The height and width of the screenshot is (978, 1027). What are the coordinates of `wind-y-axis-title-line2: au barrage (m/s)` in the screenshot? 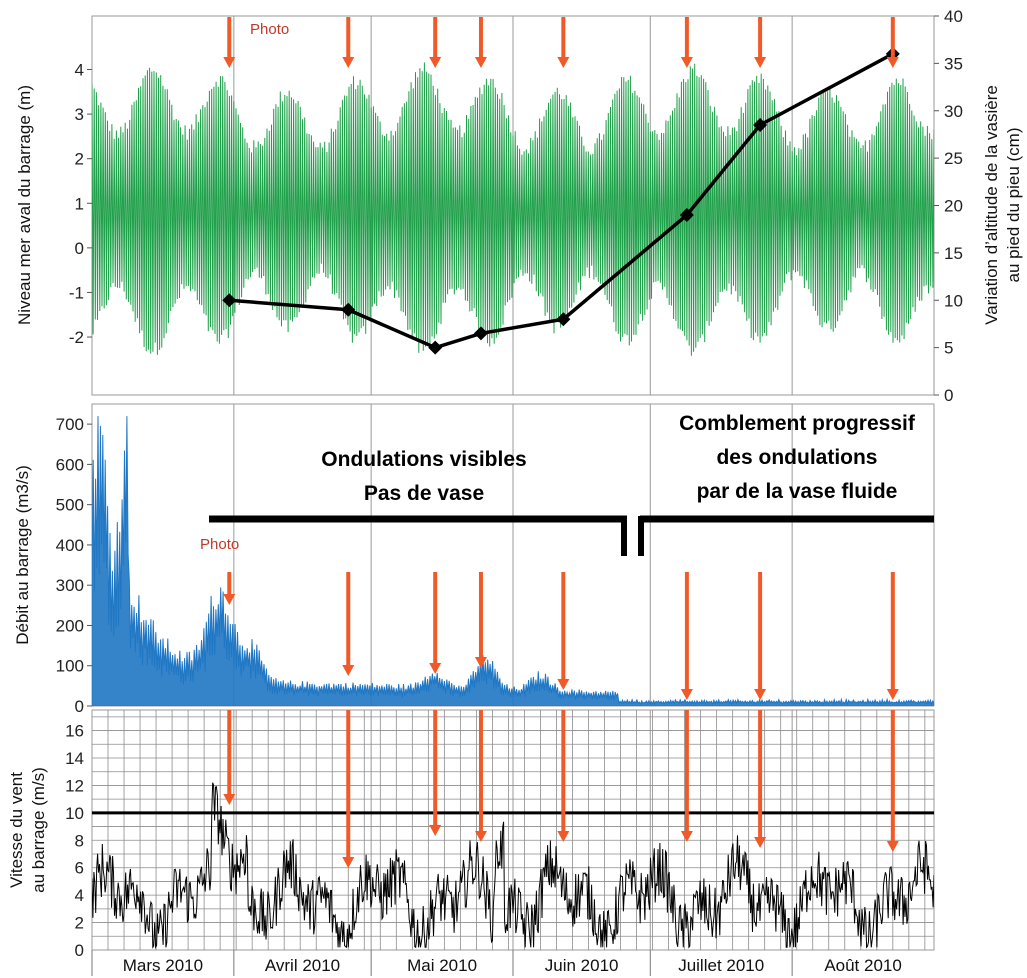 It's located at (38, 830).